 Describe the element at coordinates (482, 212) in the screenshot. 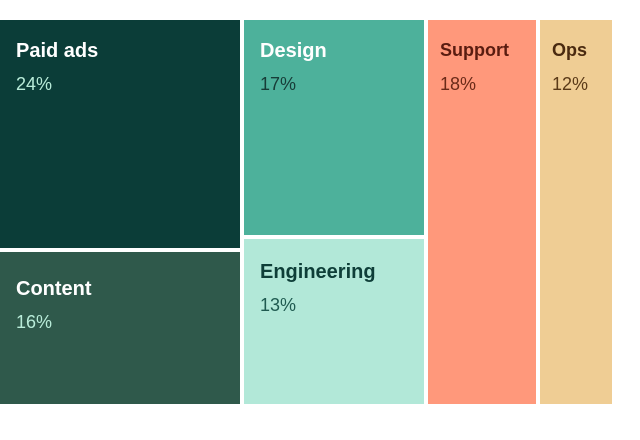

I see `tile-support: Support 18%` at that location.